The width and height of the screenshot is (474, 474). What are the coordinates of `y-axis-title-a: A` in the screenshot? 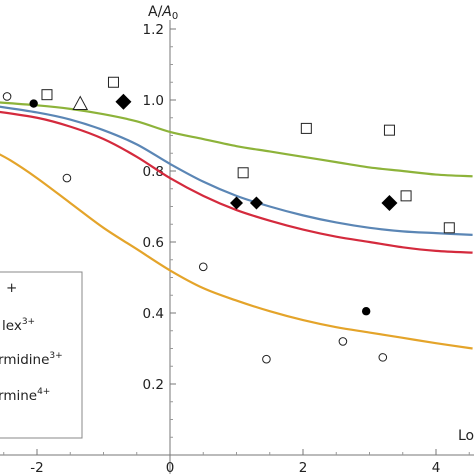 It's located at (166, 12).